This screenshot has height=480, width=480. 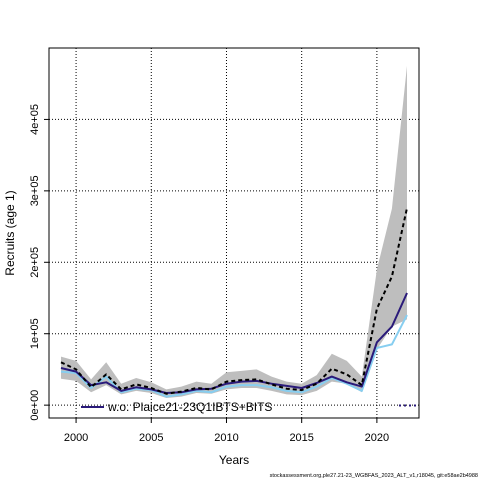 I want to click on x-axis: 2000 2005 2010 2015 2020, so click(x=226, y=431).